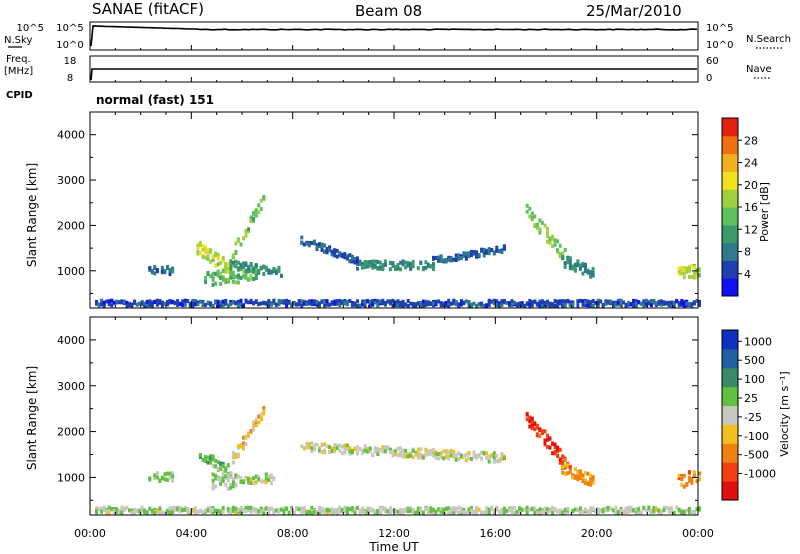 The width and height of the screenshot is (800, 554). I want to click on colorbar-tick-label: -1000, so click(760, 474).